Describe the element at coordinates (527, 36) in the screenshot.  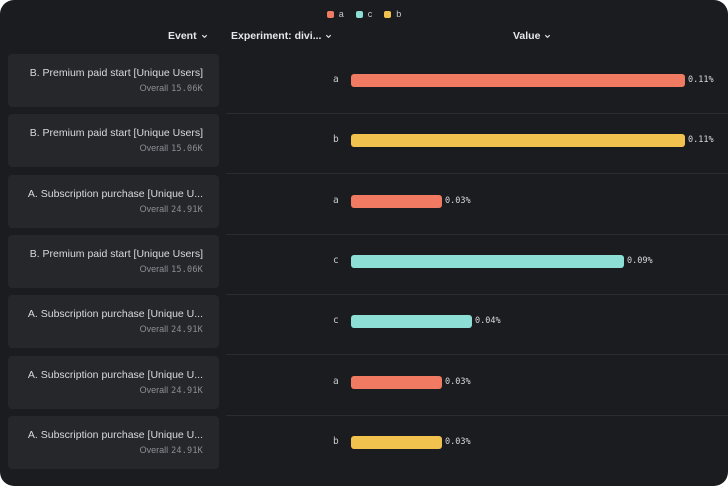
I see `value-header-label: Value` at that location.